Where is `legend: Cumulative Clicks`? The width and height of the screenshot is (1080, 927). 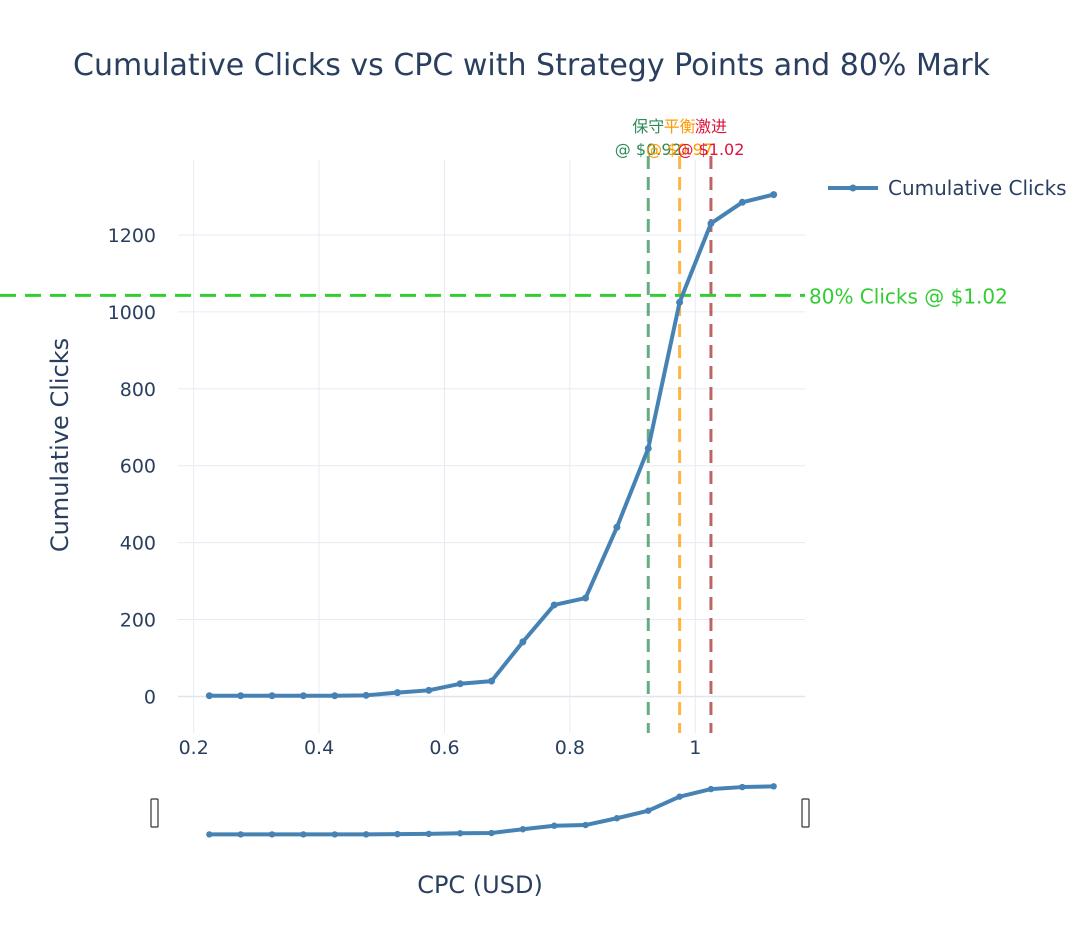
legend: Cumulative Clicks is located at coordinates (947, 188).